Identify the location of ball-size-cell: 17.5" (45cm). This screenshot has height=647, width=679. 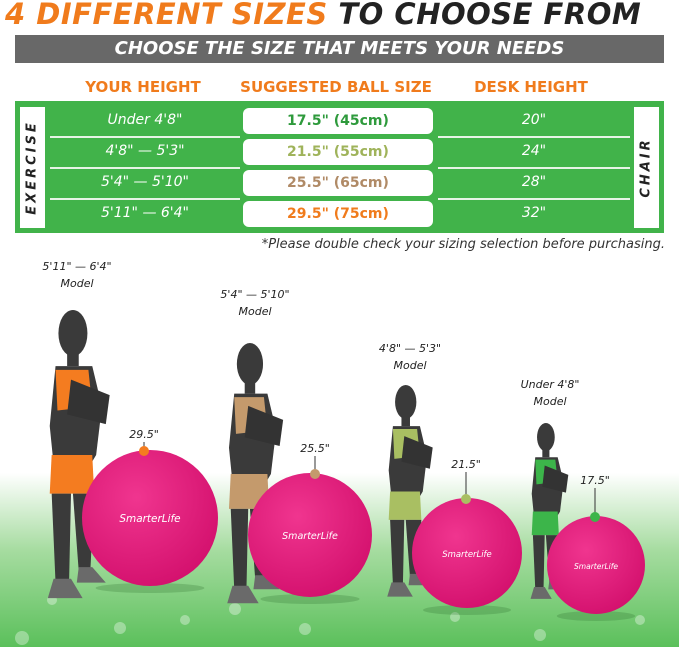
(338, 121).